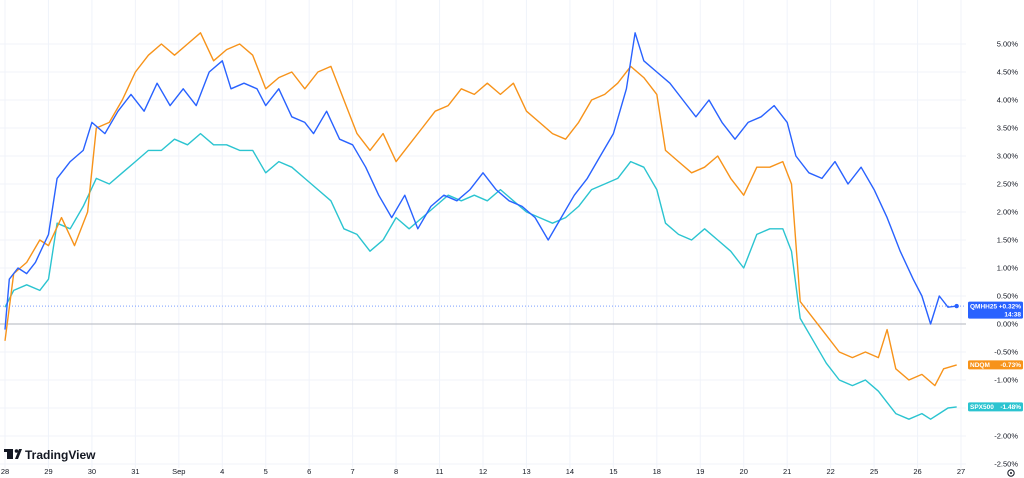  What do you see at coordinates (1008, 100) in the screenshot?
I see `y-tick-label: 4.00%` at bounding box center [1008, 100].